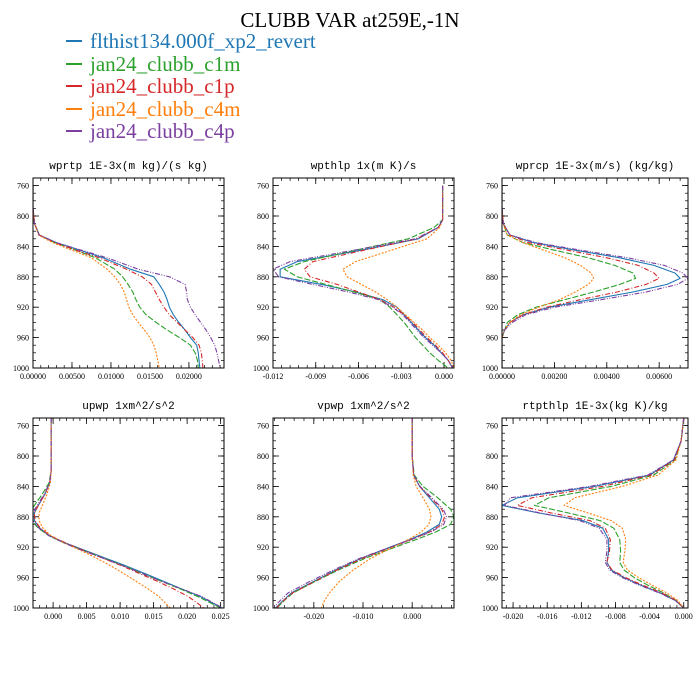 The image size is (700, 700). Describe the element at coordinates (659, 376) in the screenshot. I see `x-tick-label: 0.00600` at that location.